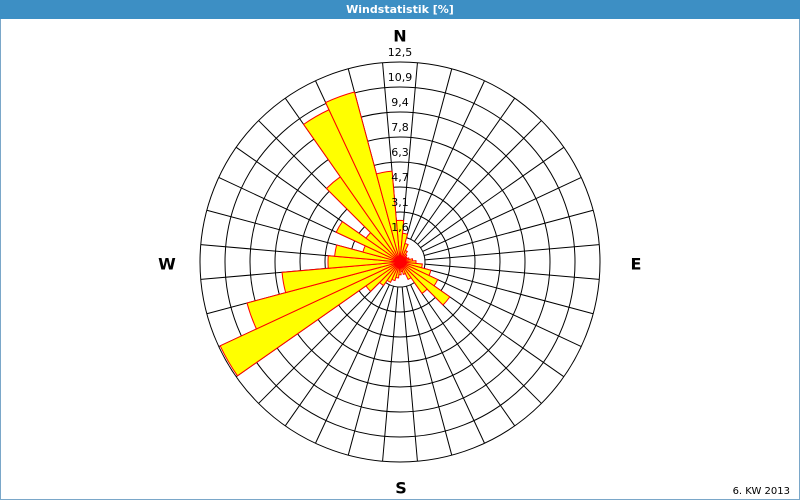 Image resolution: width=800 pixels, height=500 pixels. Describe the element at coordinates (400, 52) in the screenshot. I see `y-tick-label: 12,5` at that location.